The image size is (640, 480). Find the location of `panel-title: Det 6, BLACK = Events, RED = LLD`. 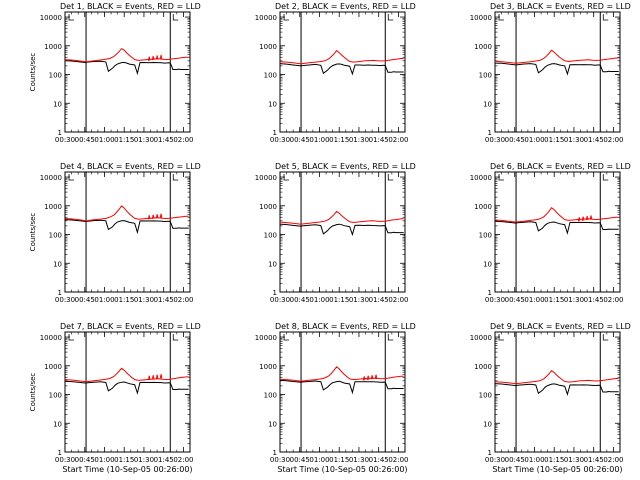

panel-title: Det 6, BLACK = Events, RED = LLD is located at coordinates (560, 166).